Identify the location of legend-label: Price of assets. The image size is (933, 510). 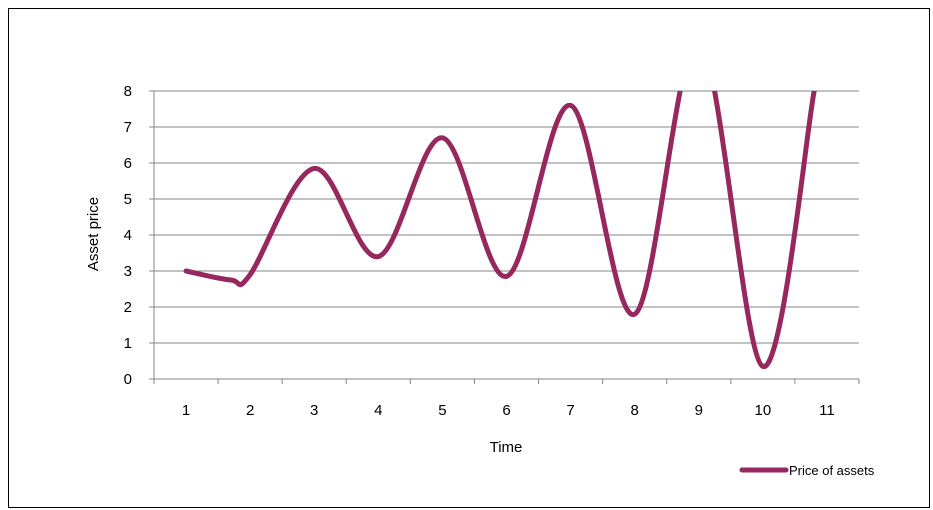
(832, 470).